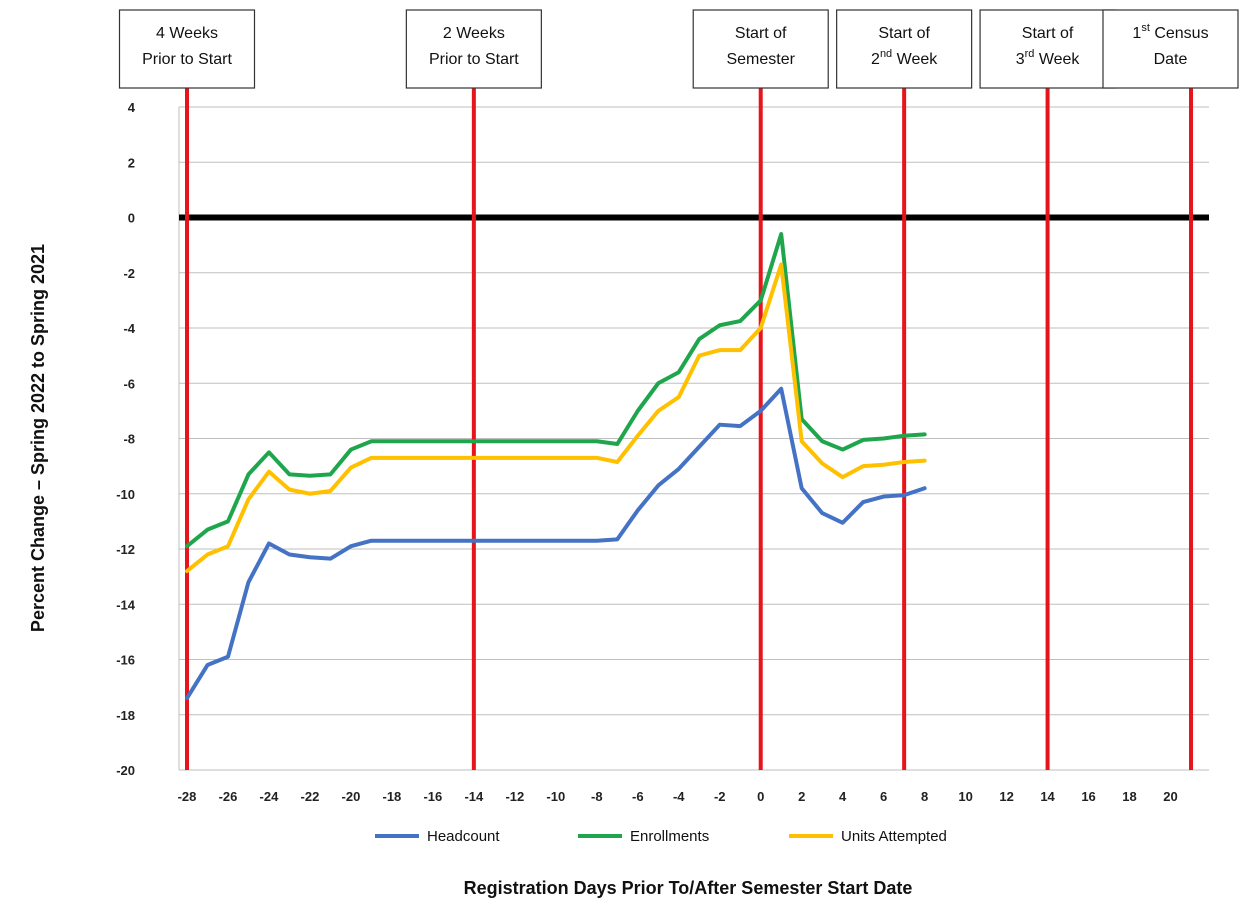 The image size is (1241, 920). What do you see at coordinates (270, 796) in the screenshot?
I see `x-tick-label: -24` at bounding box center [270, 796].